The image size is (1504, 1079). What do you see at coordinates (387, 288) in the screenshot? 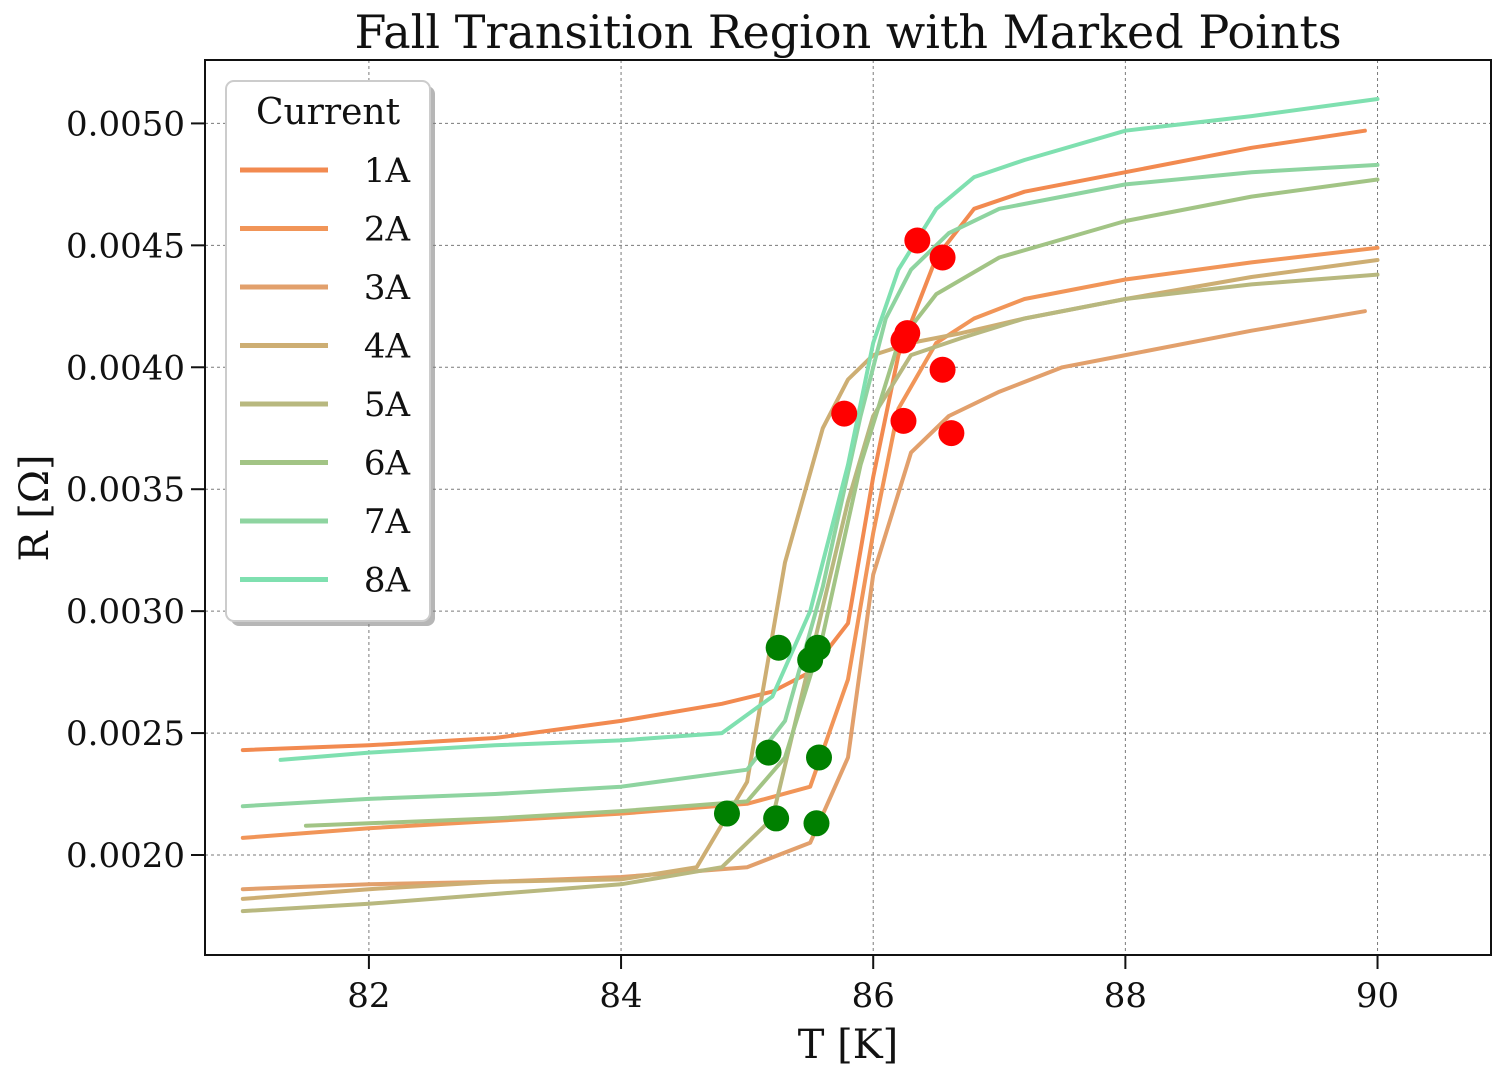
I see `legend-label-3A: 3A` at bounding box center [387, 288].